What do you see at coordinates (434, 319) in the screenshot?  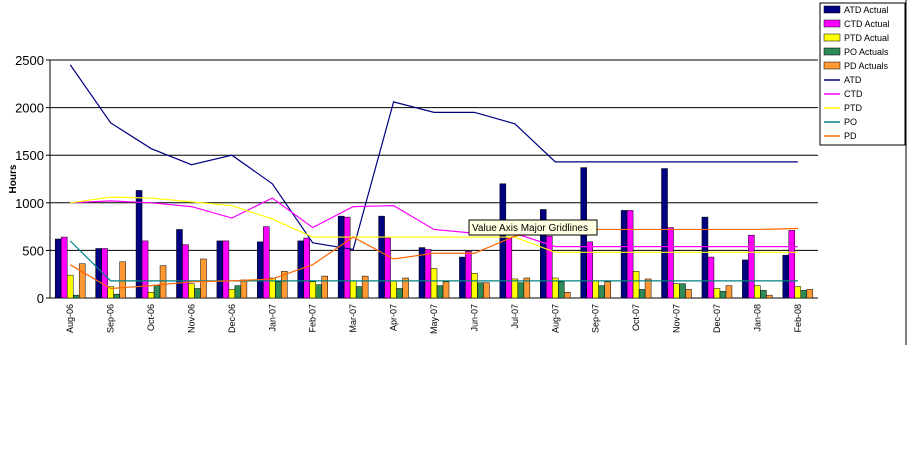 I see `x-tick-label: May-07` at bounding box center [434, 319].